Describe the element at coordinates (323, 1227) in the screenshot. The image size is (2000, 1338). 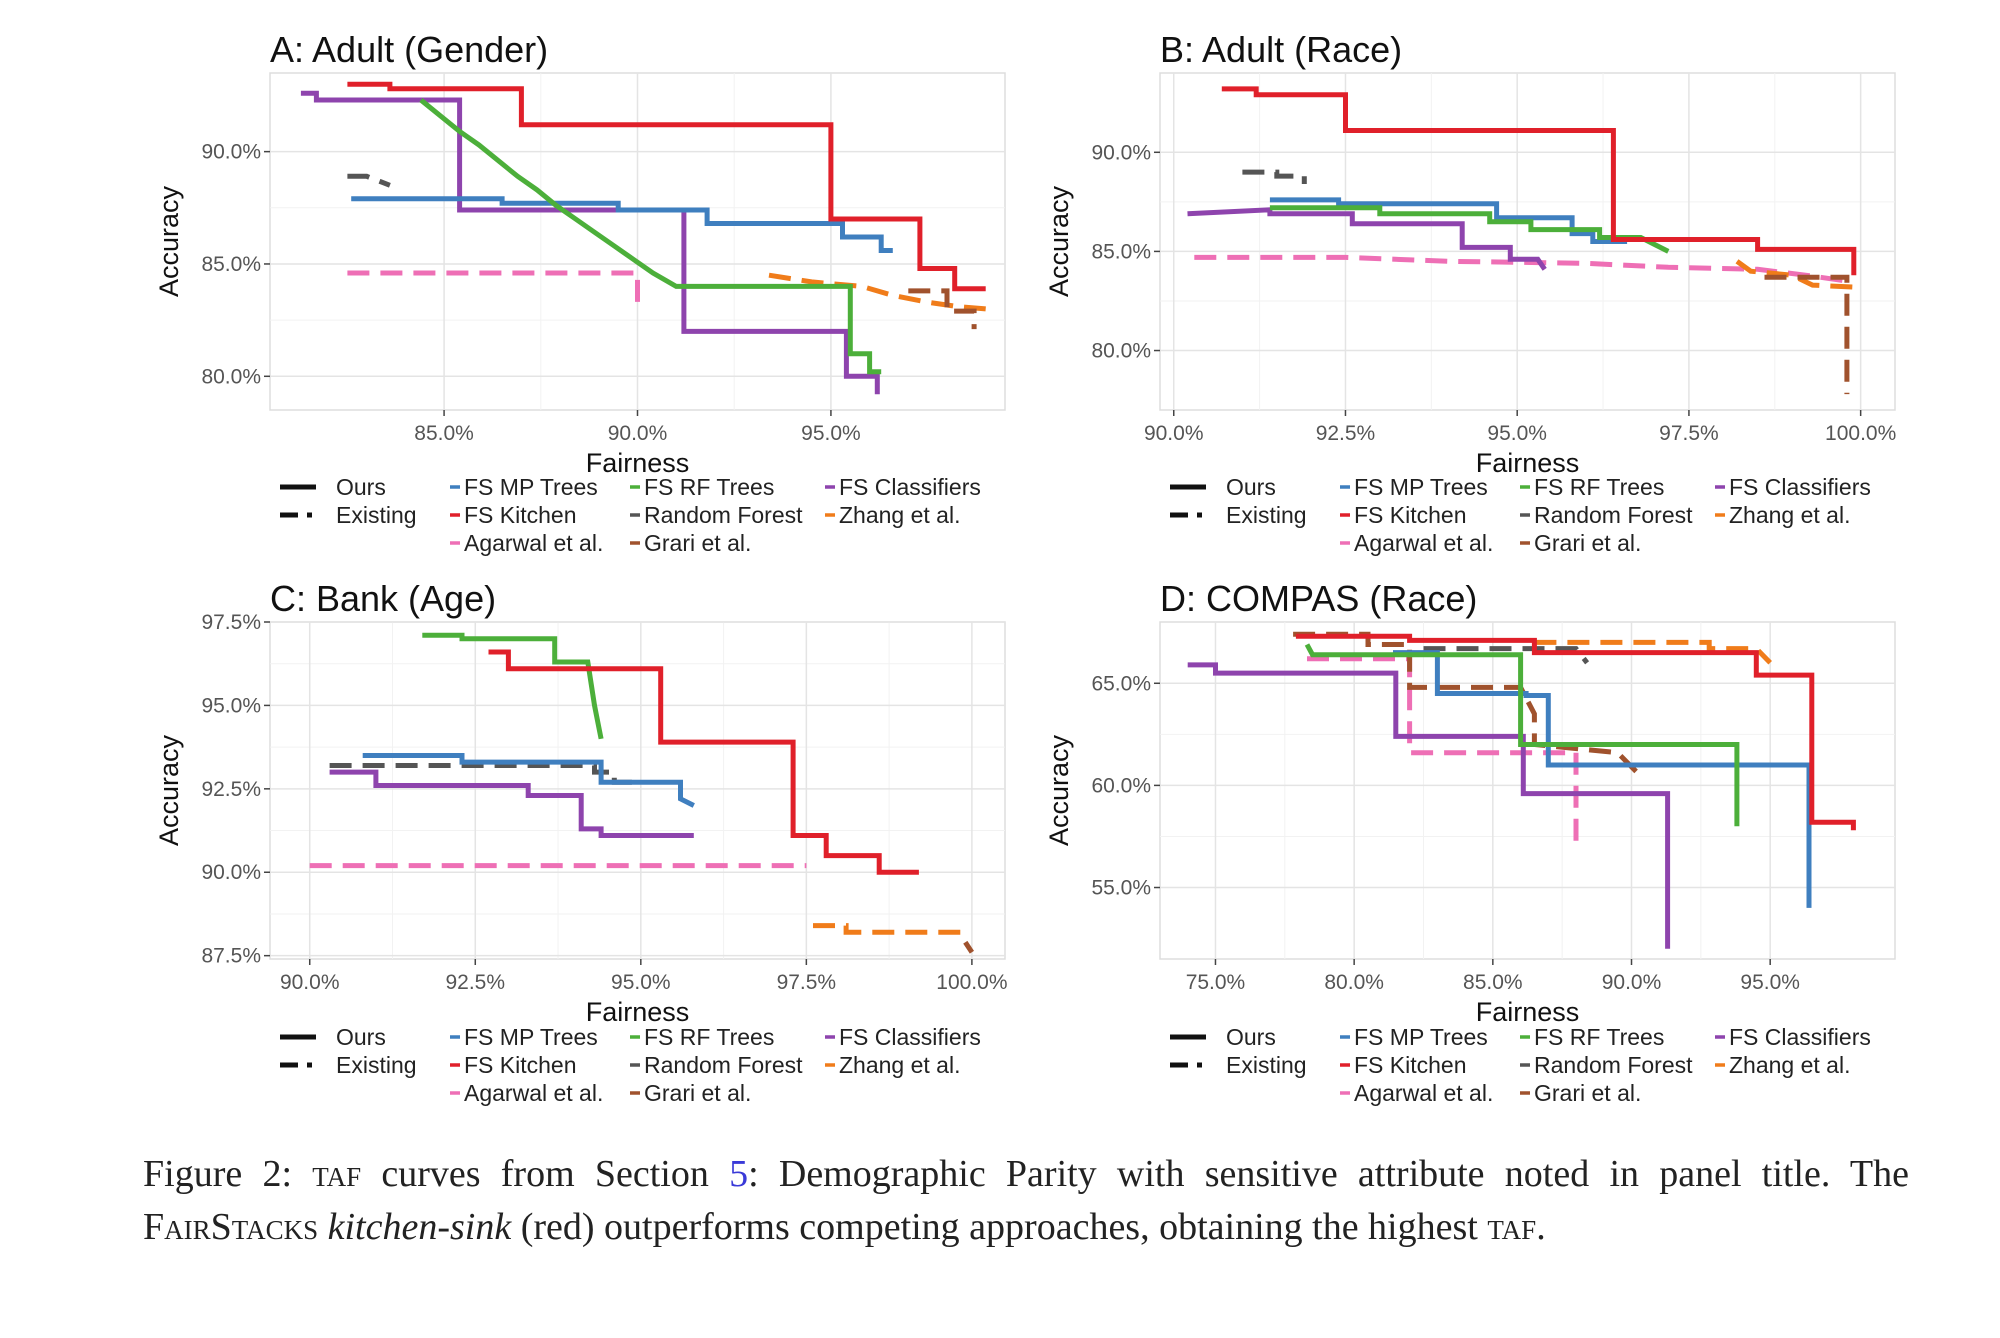
I see `caption-space` at that location.